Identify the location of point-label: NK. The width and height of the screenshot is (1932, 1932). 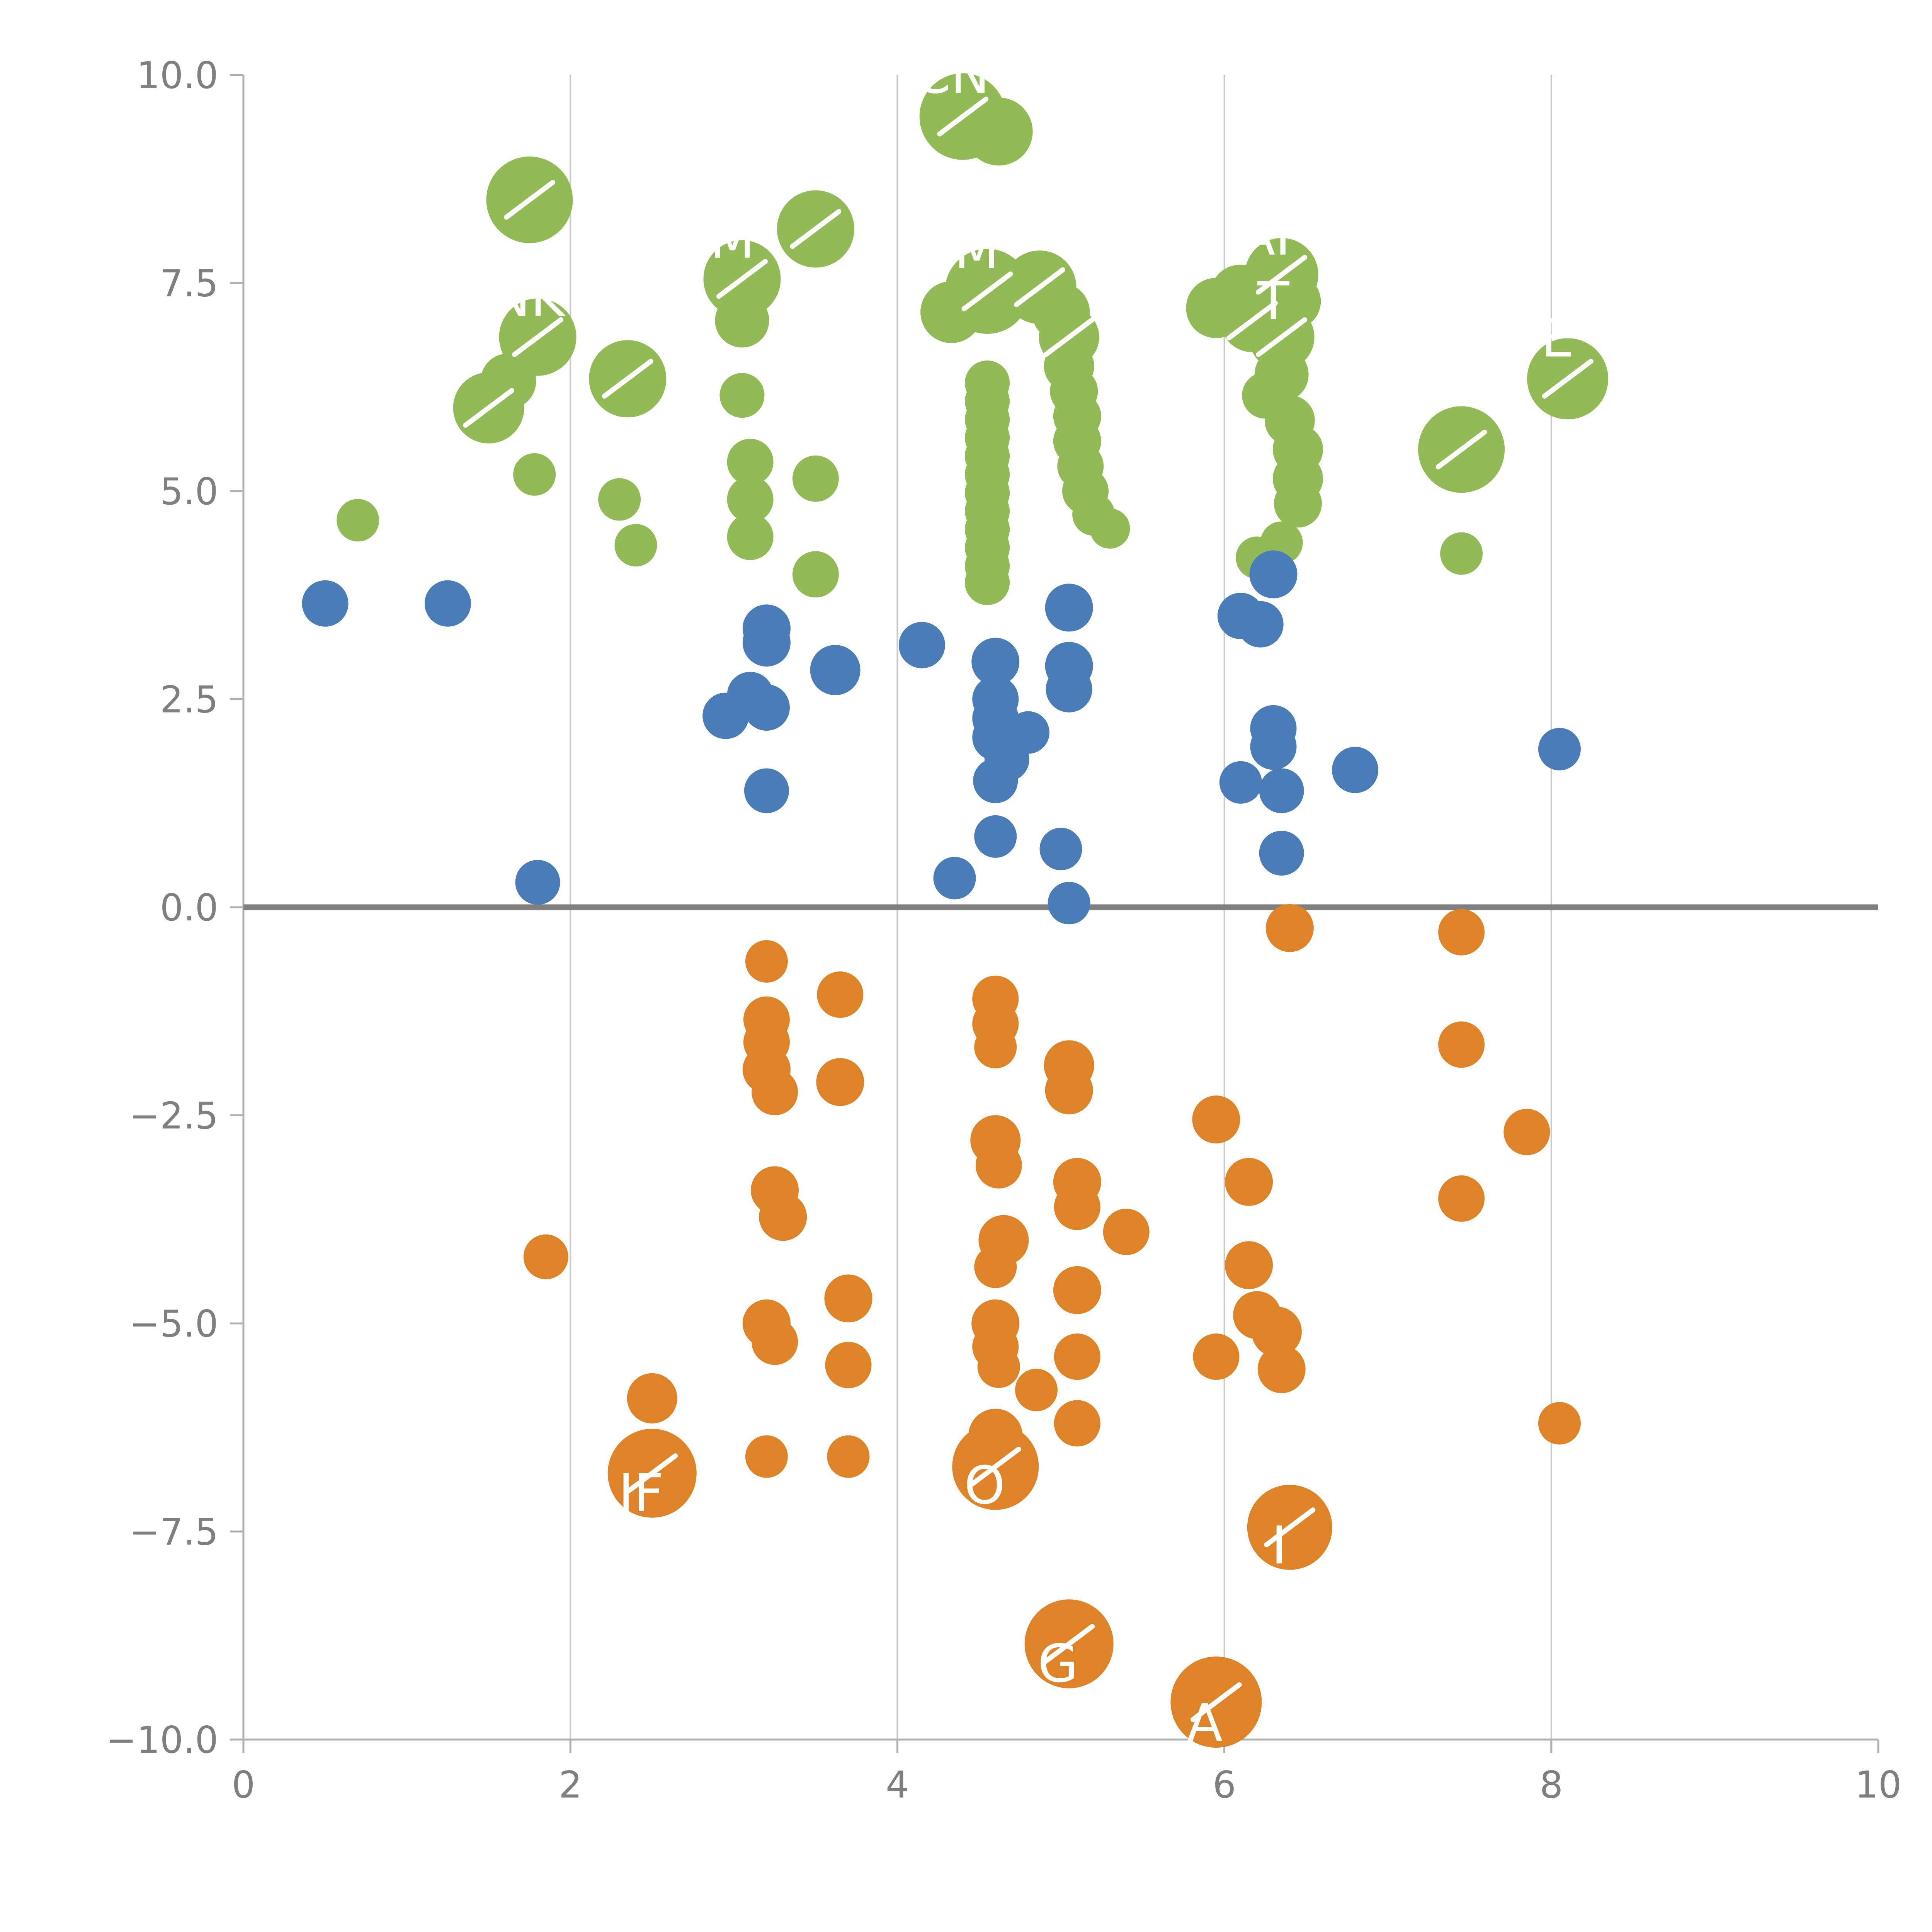
(529, 298).